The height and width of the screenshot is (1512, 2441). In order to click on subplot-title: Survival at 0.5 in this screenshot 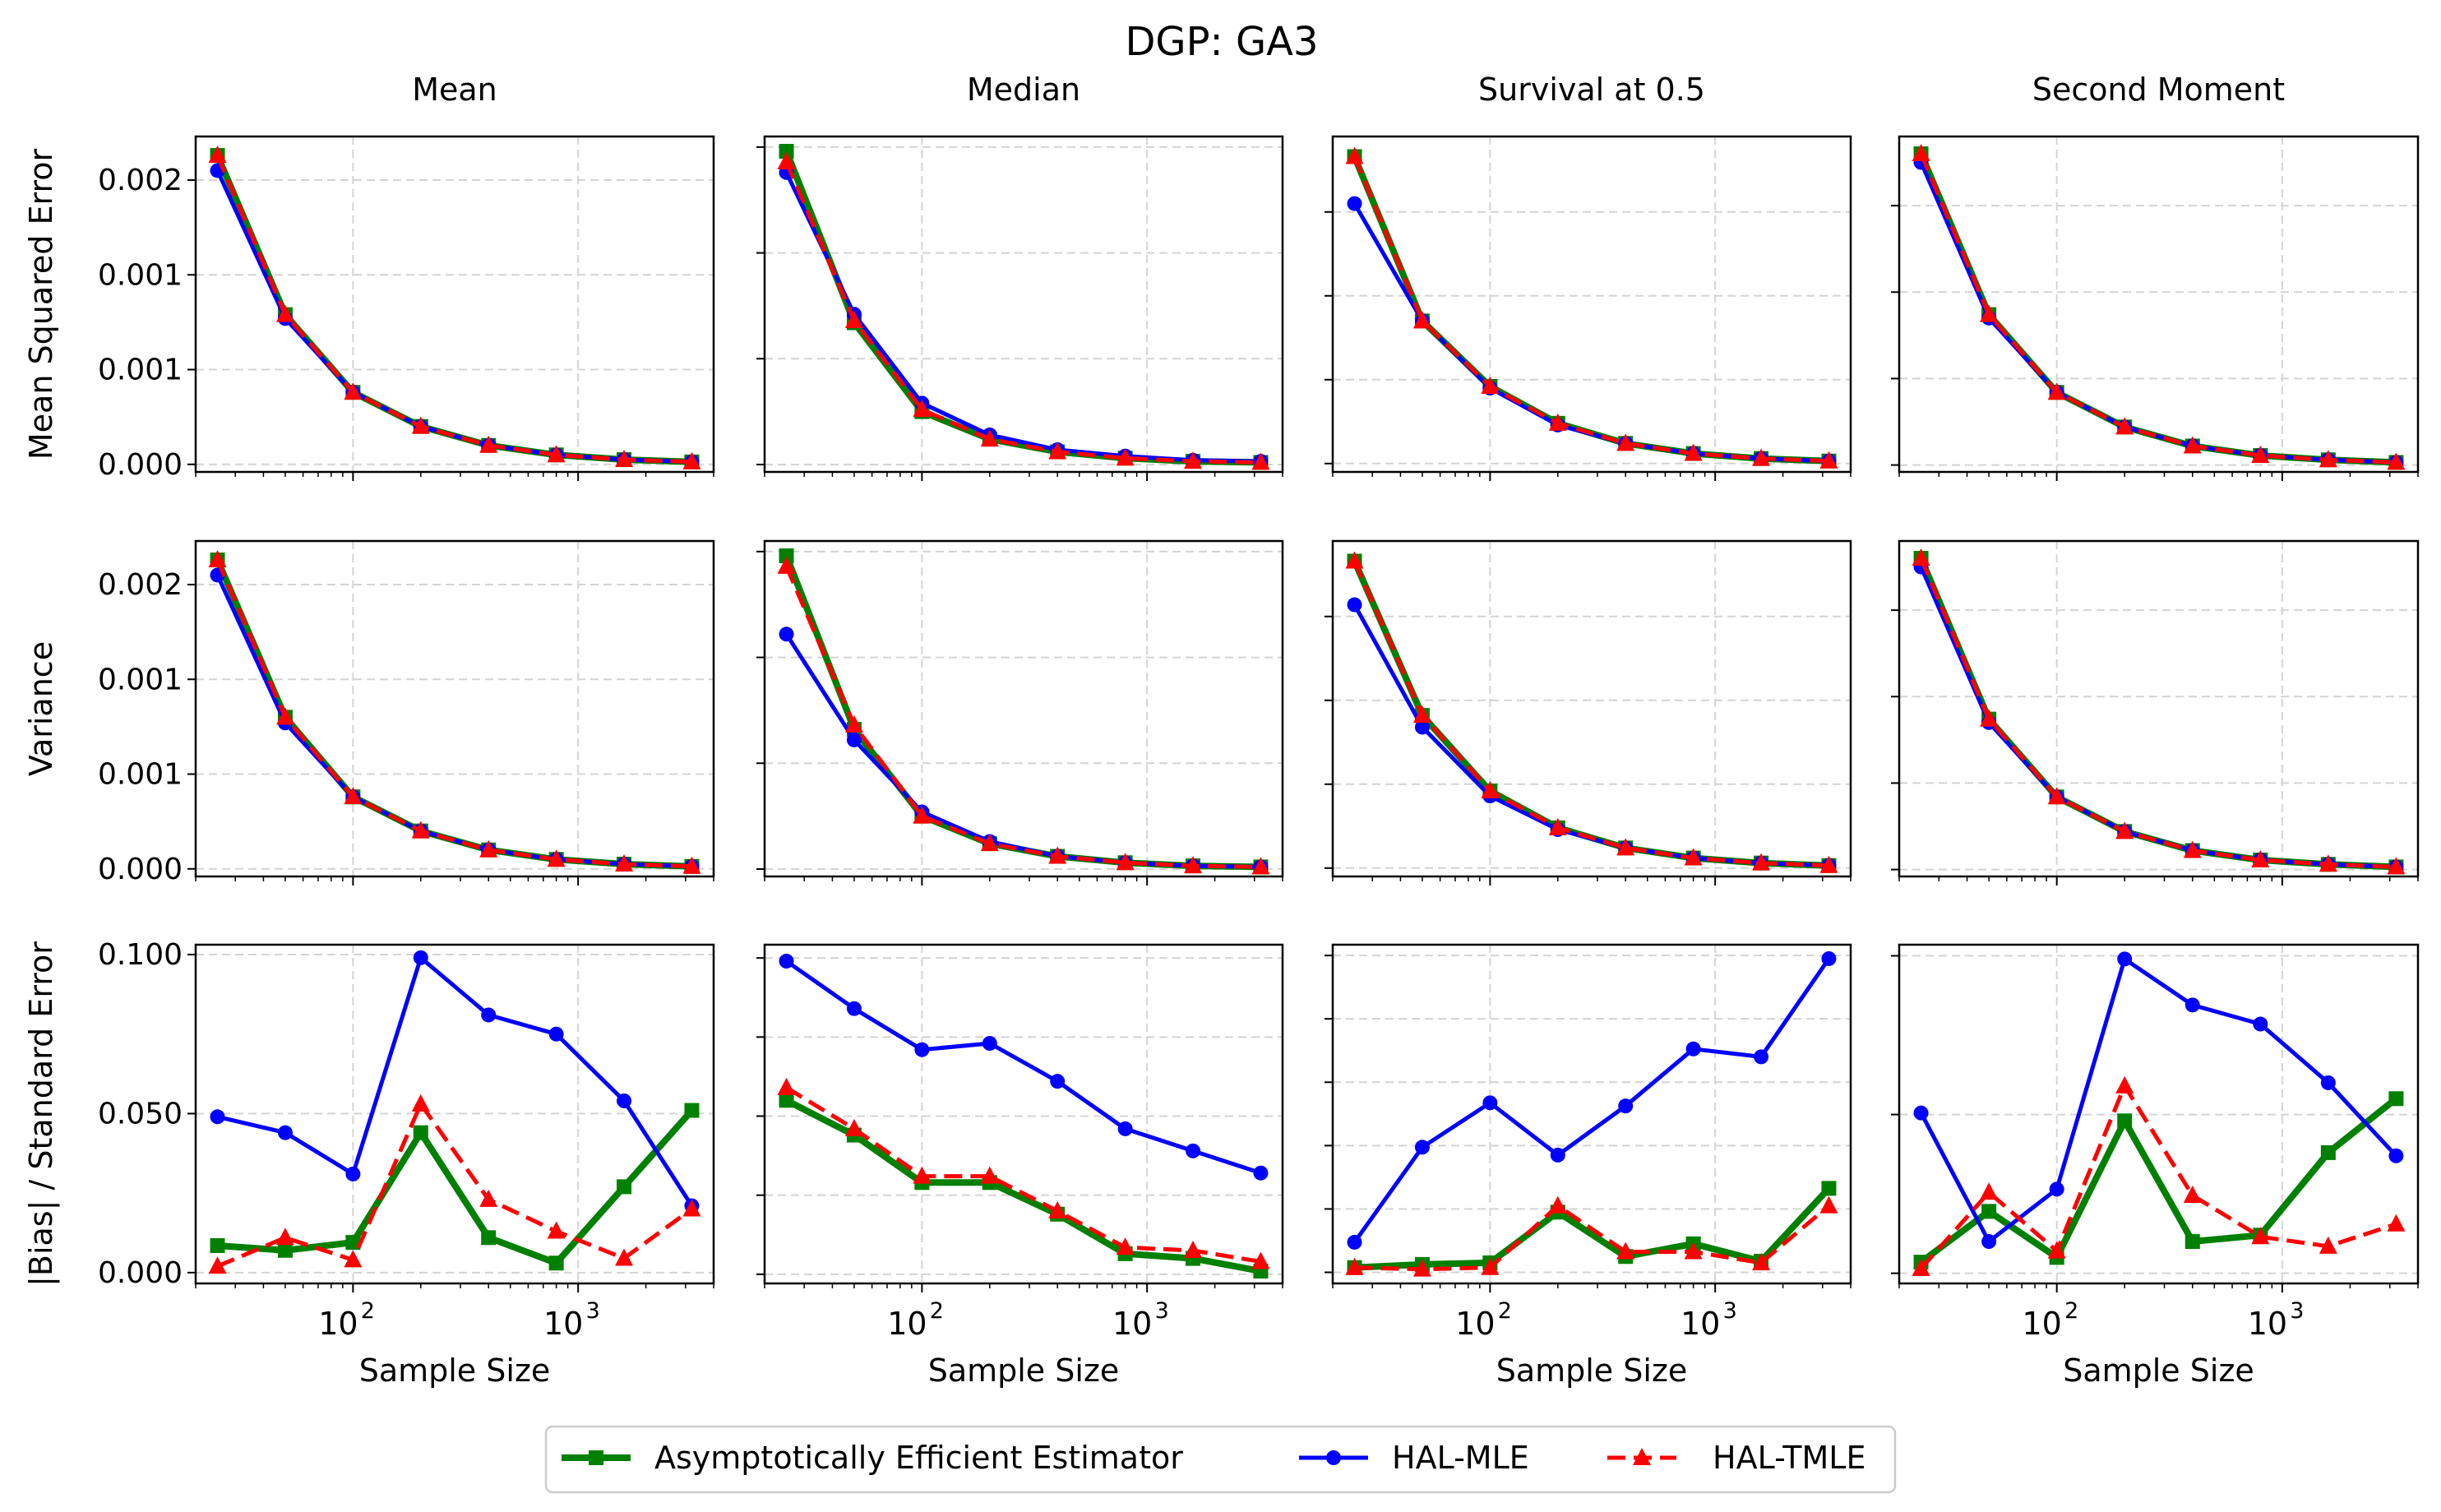, I will do `click(1591, 90)`.